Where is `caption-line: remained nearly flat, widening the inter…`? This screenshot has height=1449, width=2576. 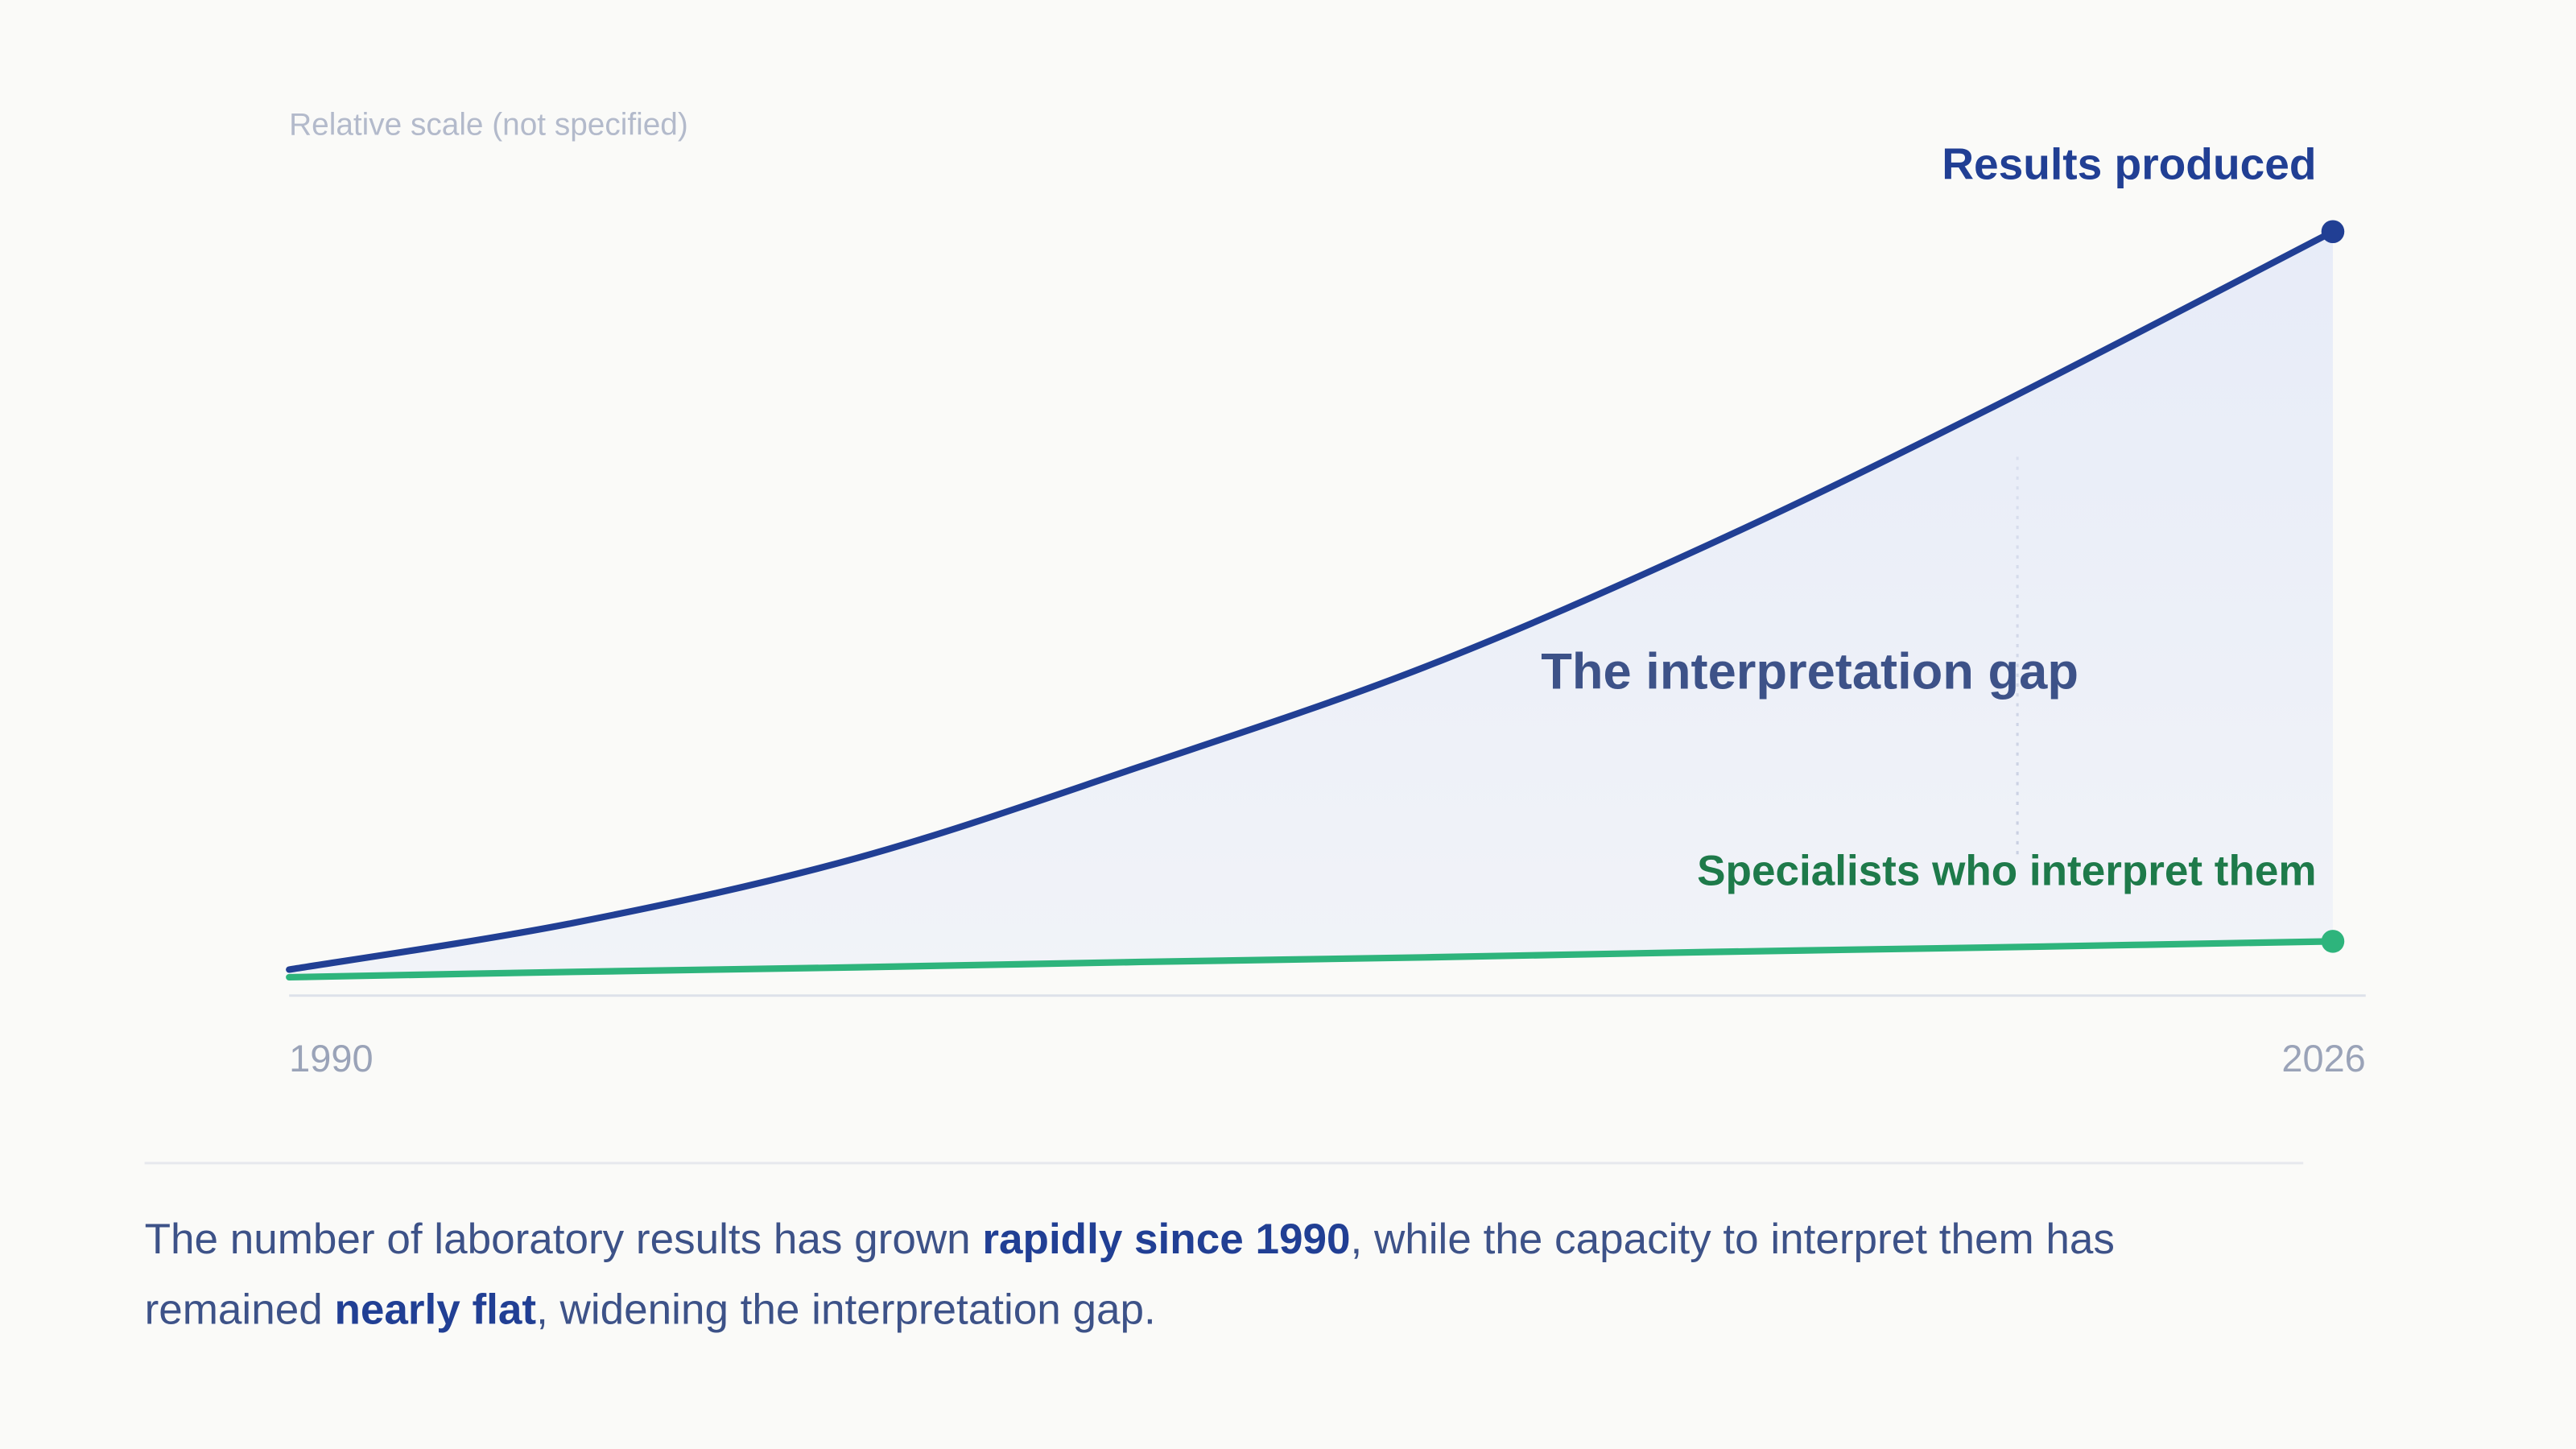
caption-line: remained nearly flat, widening the inter… is located at coordinates (650, 1310).